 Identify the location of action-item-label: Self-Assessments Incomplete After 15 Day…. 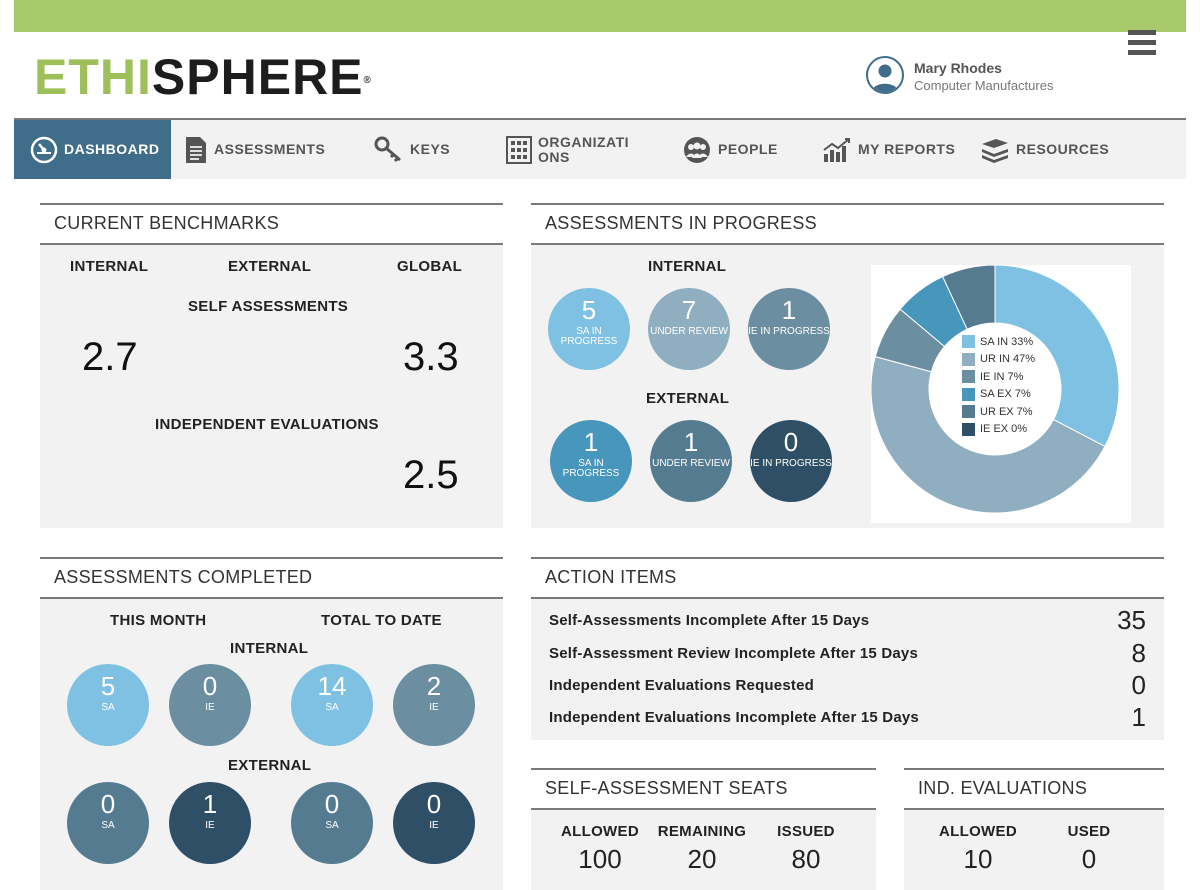
(709, 620).